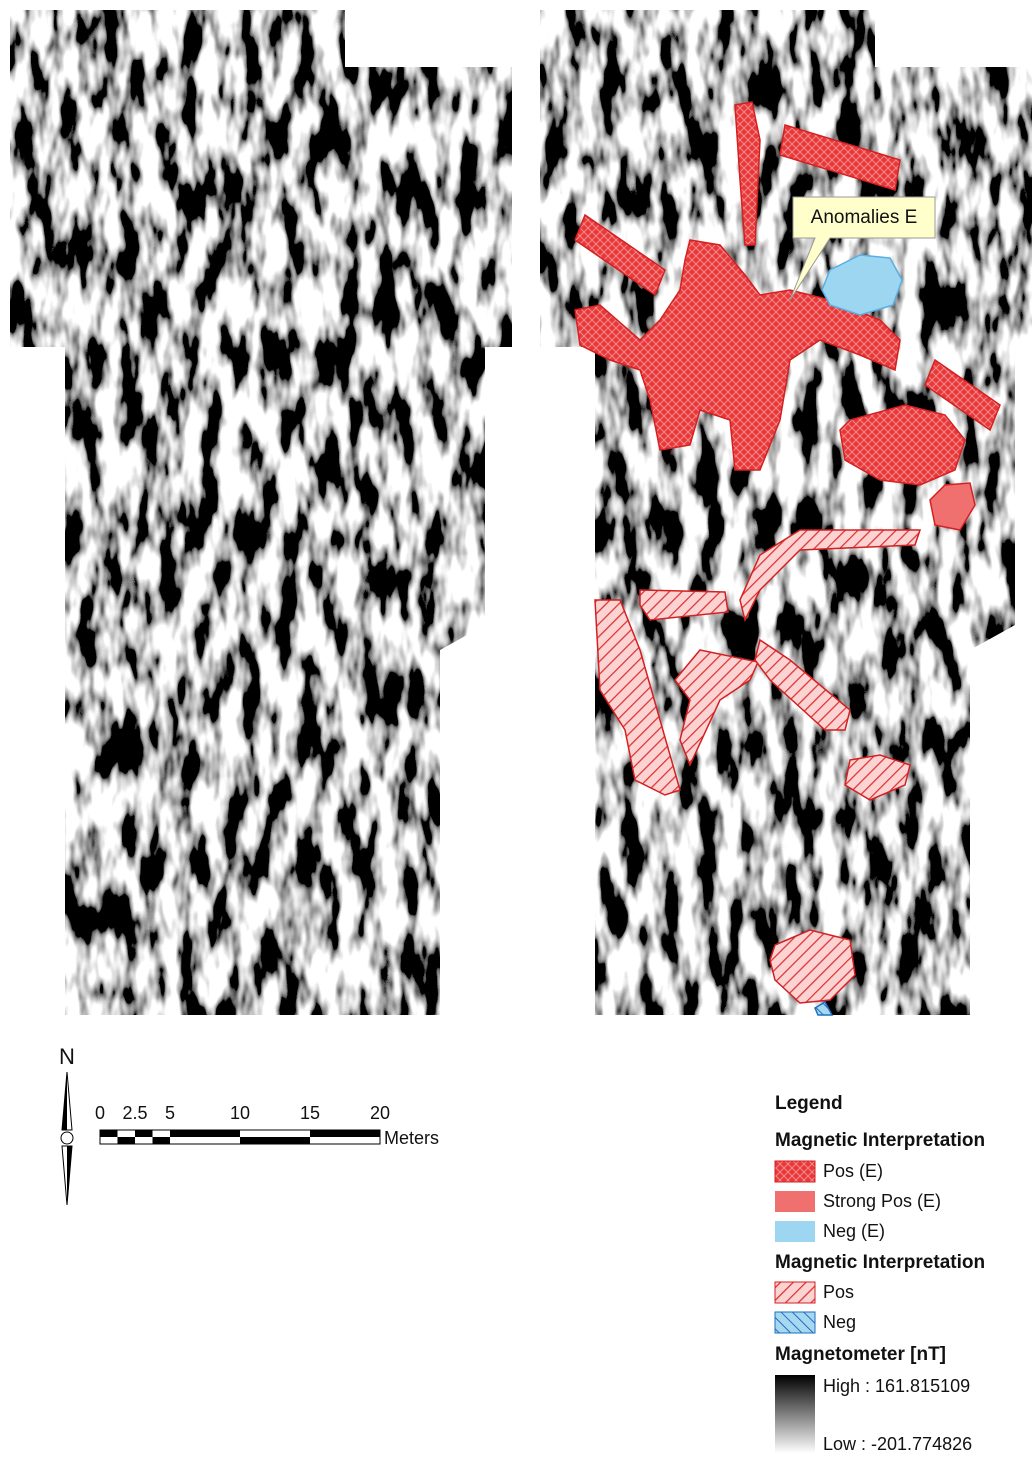 Image resolution: width=1032 pixels, height=1461 pixels. I want to click on north-arrow: N, so click(67, 1125).